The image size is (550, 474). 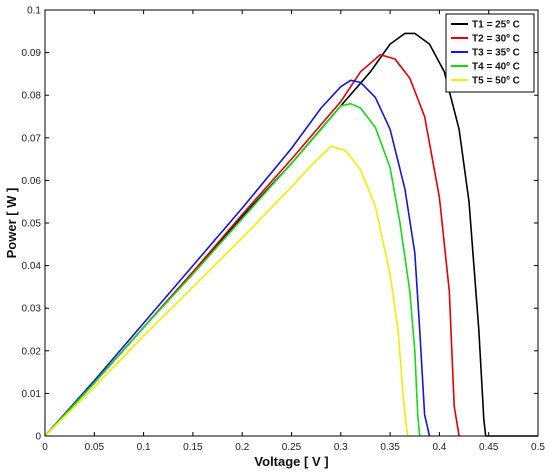 I want to click on x-tick-label: 0.2, so click(x=242, y=447).